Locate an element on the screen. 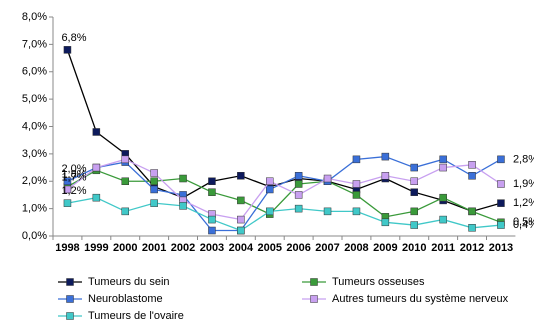  x-tick-label: 2007 is located at coordinates (327, 248).